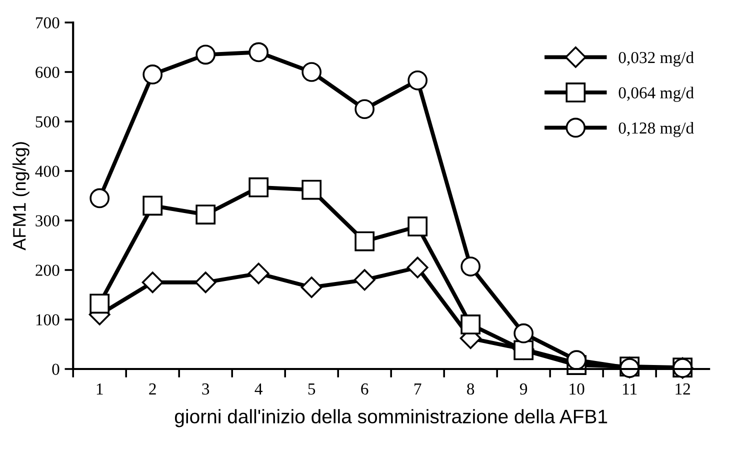 This screenshot has width=731, height=450. Describe the element at coordinates (418, 389) in the screenshot. I see `x-tick-label: 7` at that location.